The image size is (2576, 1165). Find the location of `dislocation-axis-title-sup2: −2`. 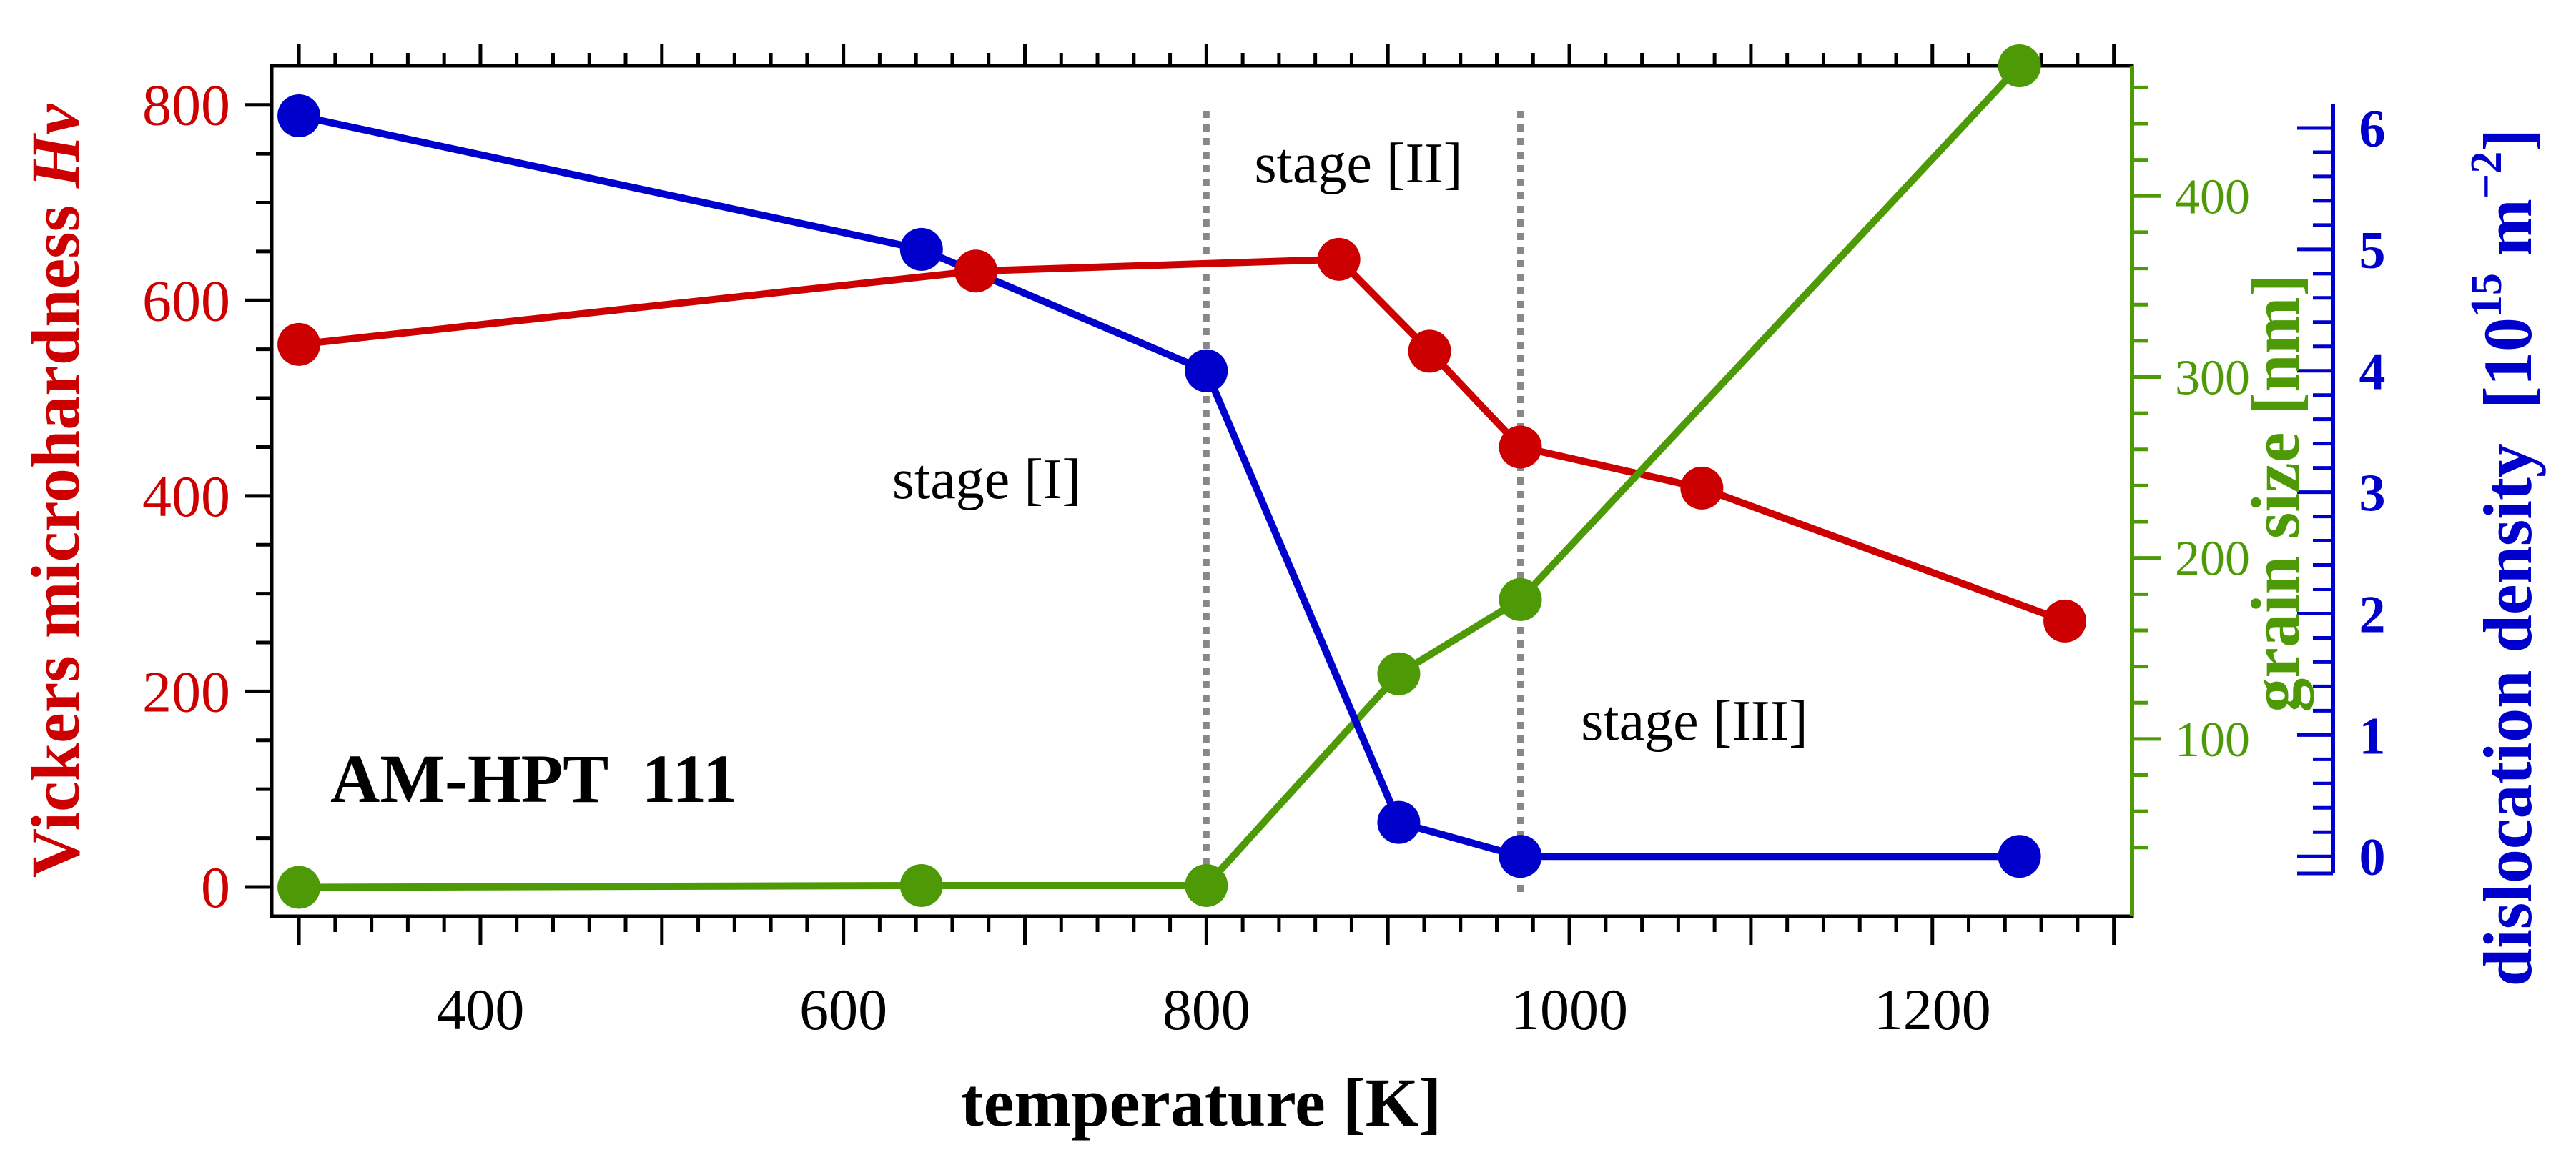

dislocation-axis-title-sup2: −2 is located at coordinates (2486, 175).